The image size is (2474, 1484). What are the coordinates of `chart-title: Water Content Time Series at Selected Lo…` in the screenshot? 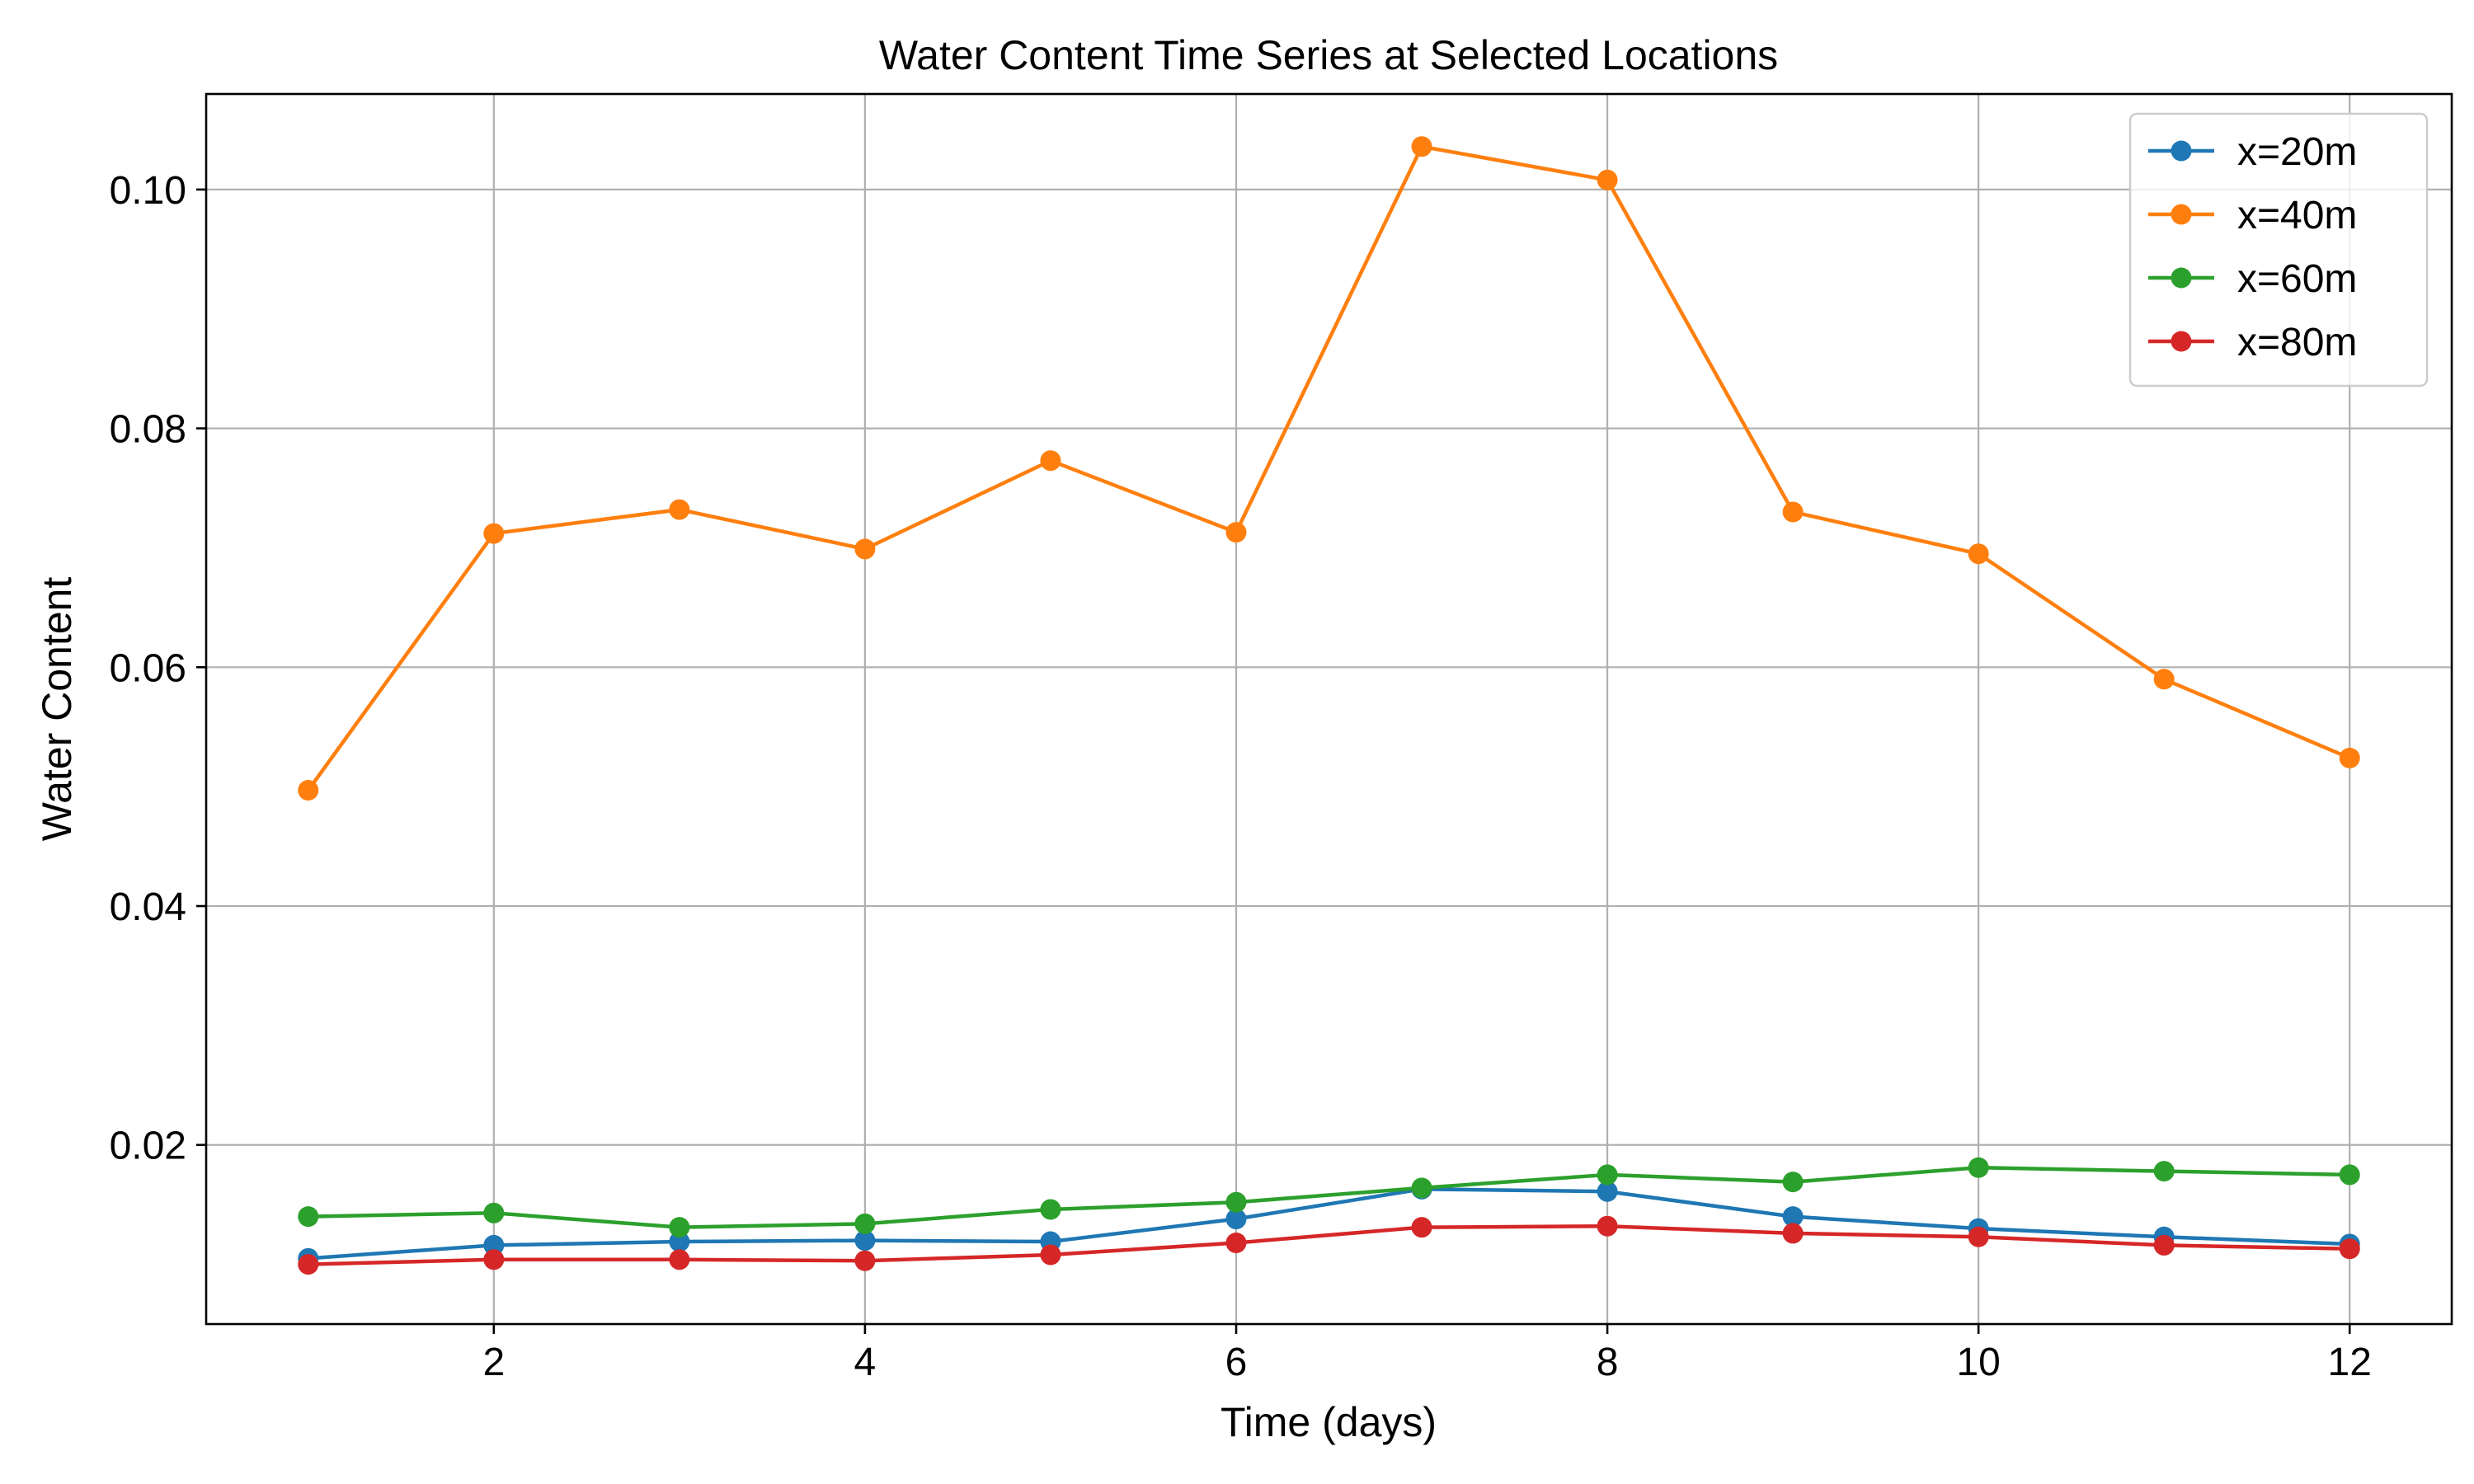 It's located at (1328, 55).